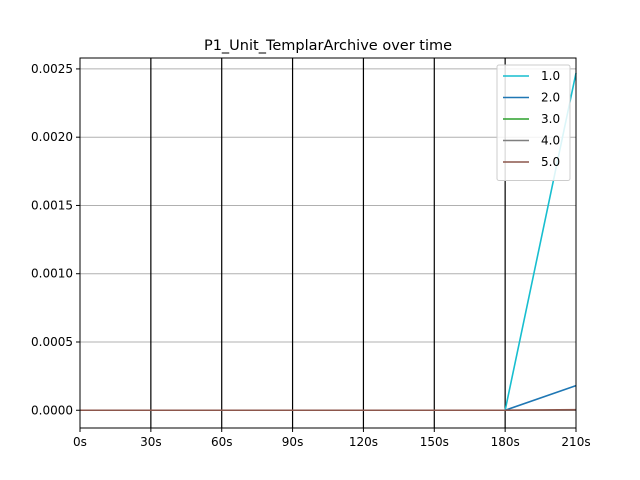  What do you see at coordinates (52, 342) in the screenshot?
I see `y-tick-label: 0.0005` at bounding box center [52, 342].